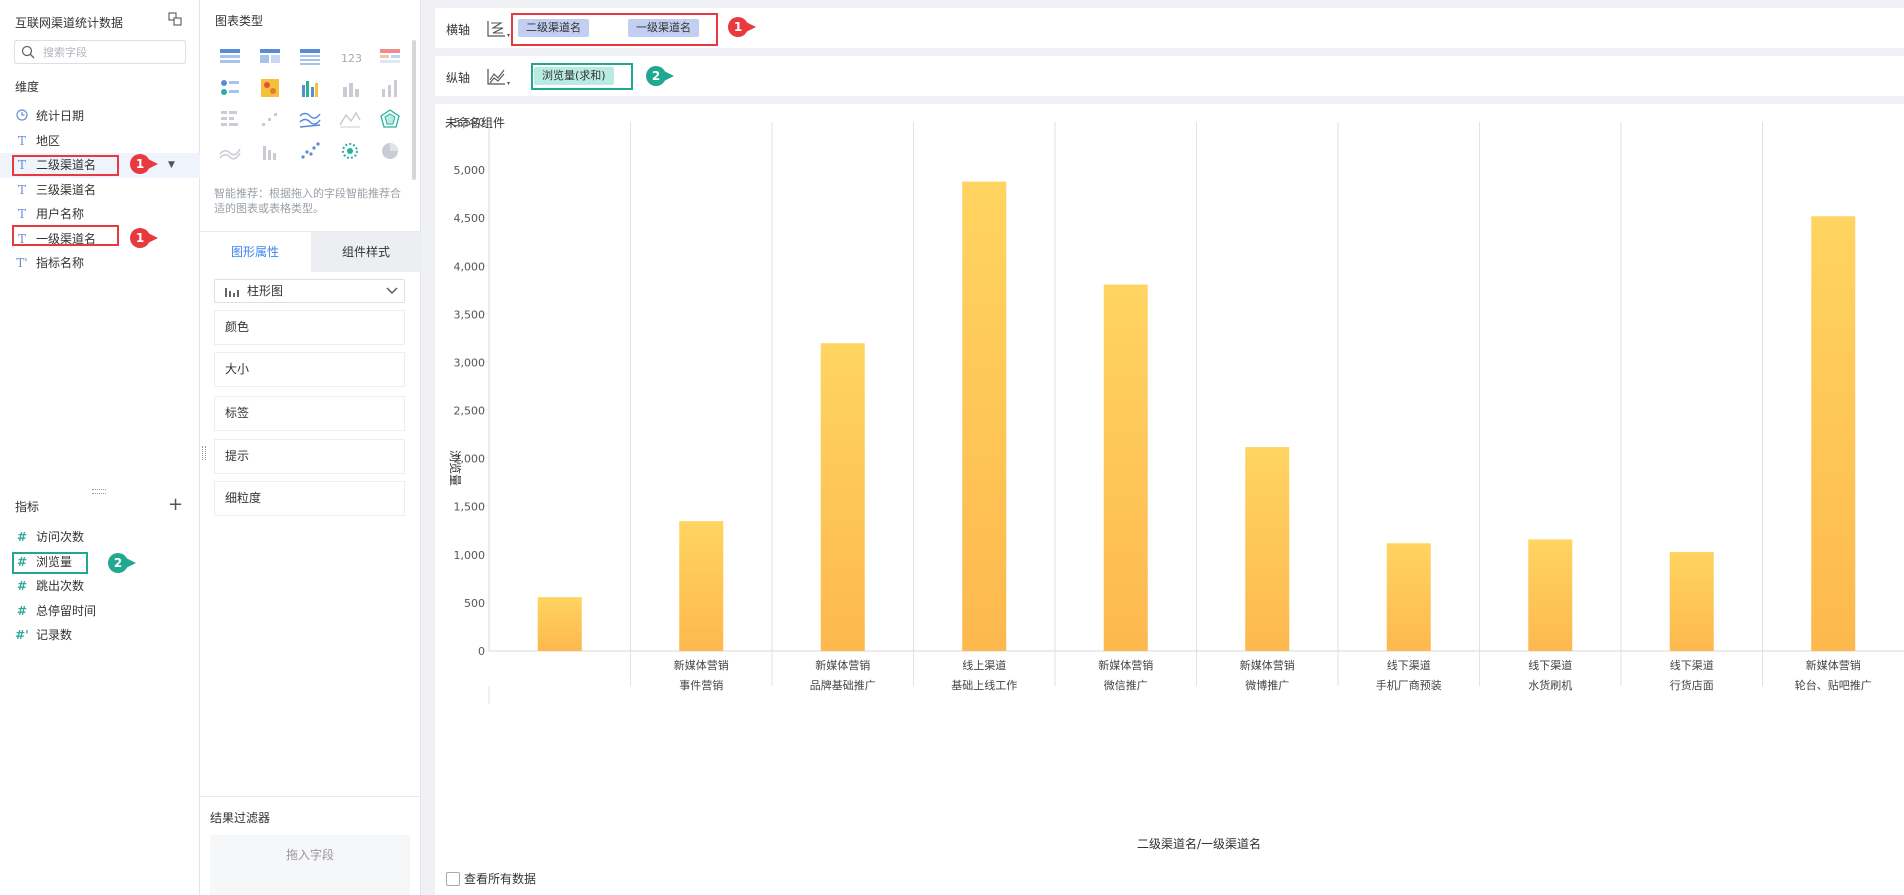 This screenshot has height=895, width=1904. Describe the element at coordinates (1833, 685) in the screenshot. I see `x-tick-label-level2: 轮台、贴吧推广` at that location.